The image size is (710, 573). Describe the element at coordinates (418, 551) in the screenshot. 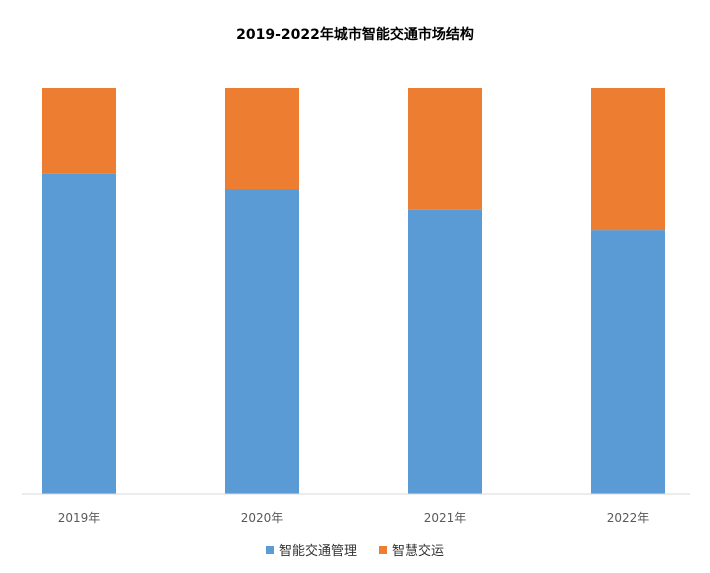

I see `legend-label-transport: 智慧交运` at that location.